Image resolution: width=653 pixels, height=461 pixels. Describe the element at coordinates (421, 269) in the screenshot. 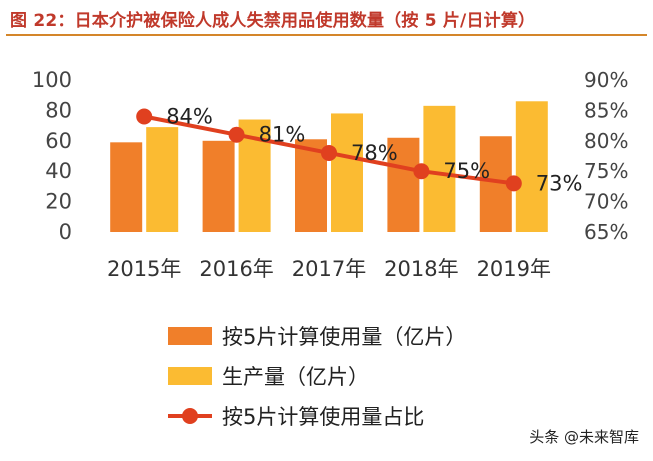

I see `x-tick-label: 2018年` at that location.